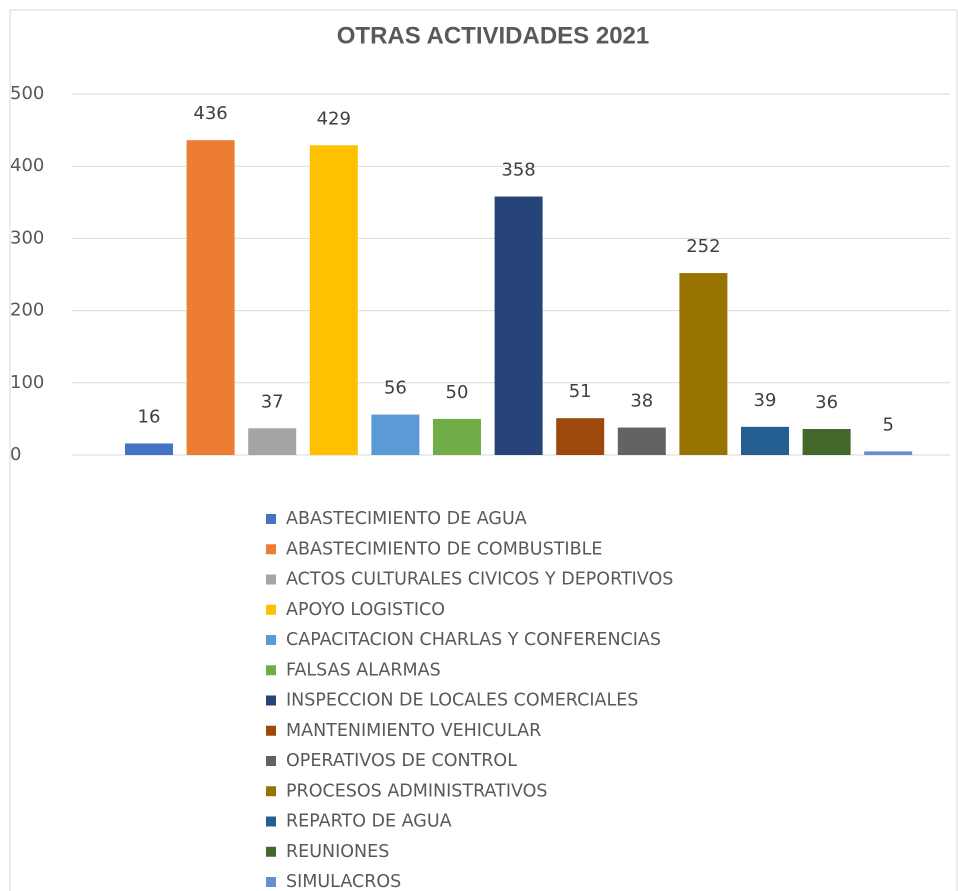  What do you see at coordinates (417, 791) in the screenshot?
I see `legend-label: PROCESOS ADMINISTRATIVOS` at bounding box center [417, 791].